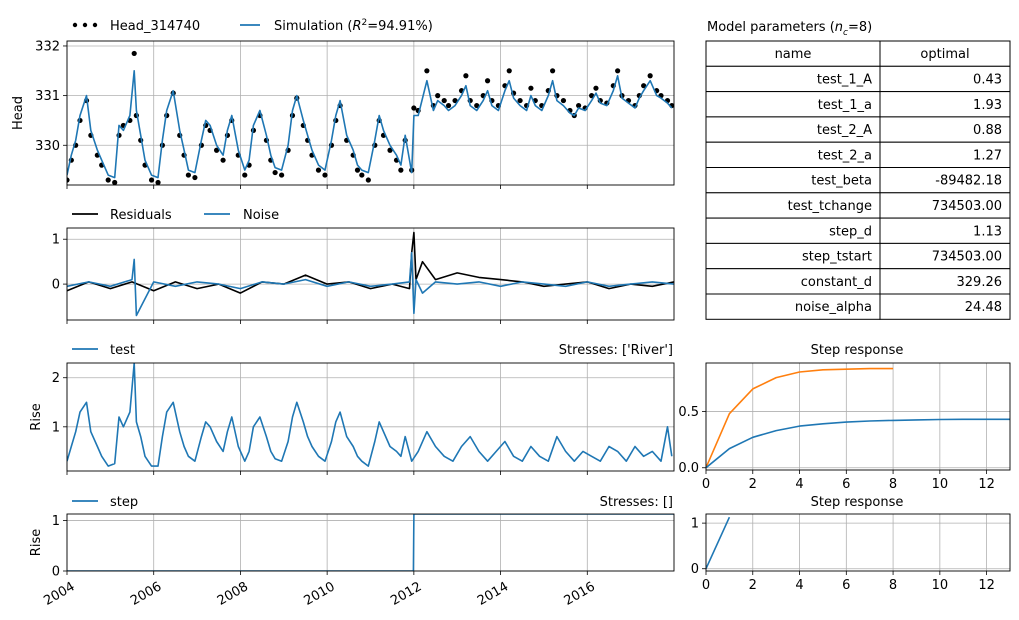  I want to click on param-name: noise_alpha, so click(833, 307).